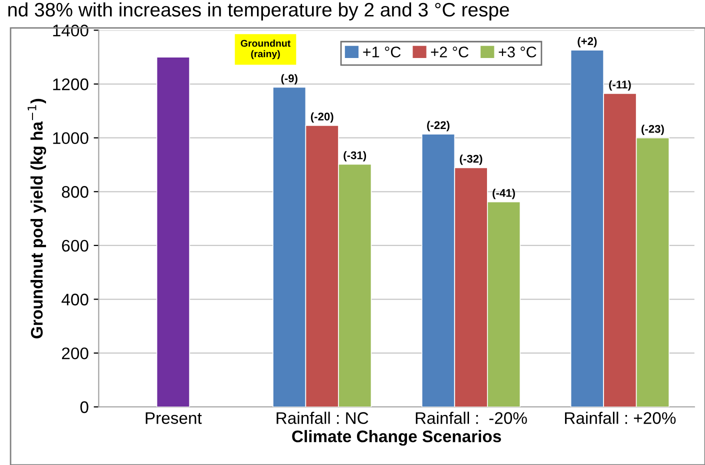 Image resolution: width=705 pixels, height=465 pixels. Describe the element at coordinates (355, 156) in the screenshot. I see `annotation: (-31)` at that location.